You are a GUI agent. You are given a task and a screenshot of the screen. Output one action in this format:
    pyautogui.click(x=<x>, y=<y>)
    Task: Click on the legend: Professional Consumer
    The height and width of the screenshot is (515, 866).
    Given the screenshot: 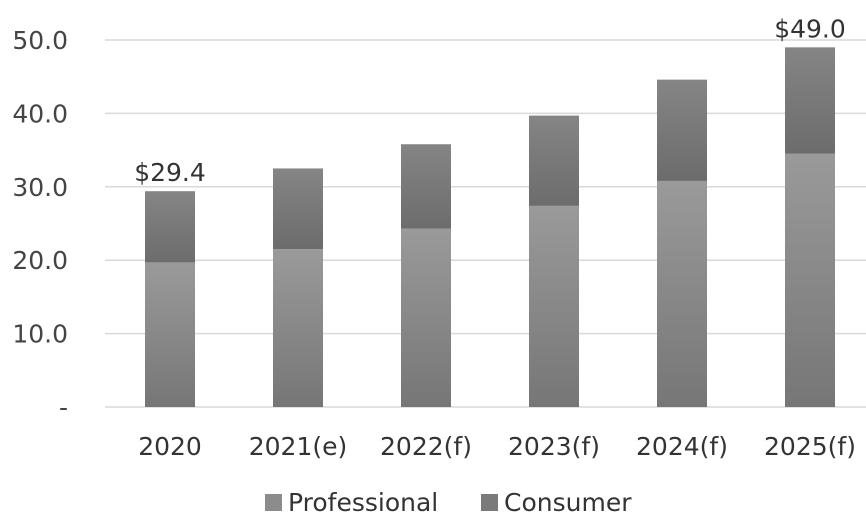 What is the action you would take?
    pyautogui.click(x=448, y=501)
    